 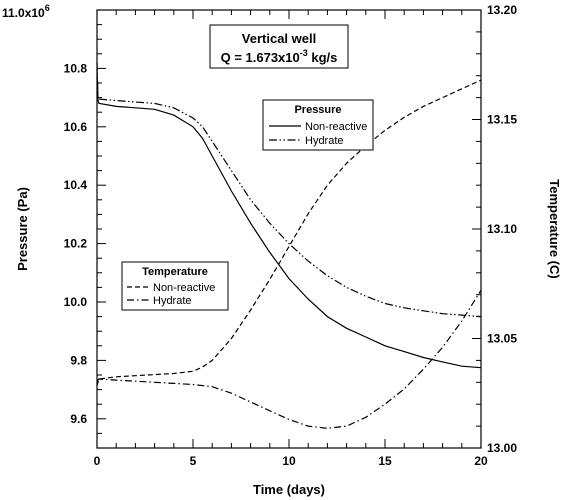 What do you see at coordinates (76, 68) in the screenshot?
I see `y-left-tick-label: 10.8` at bounding box center [76, 68].